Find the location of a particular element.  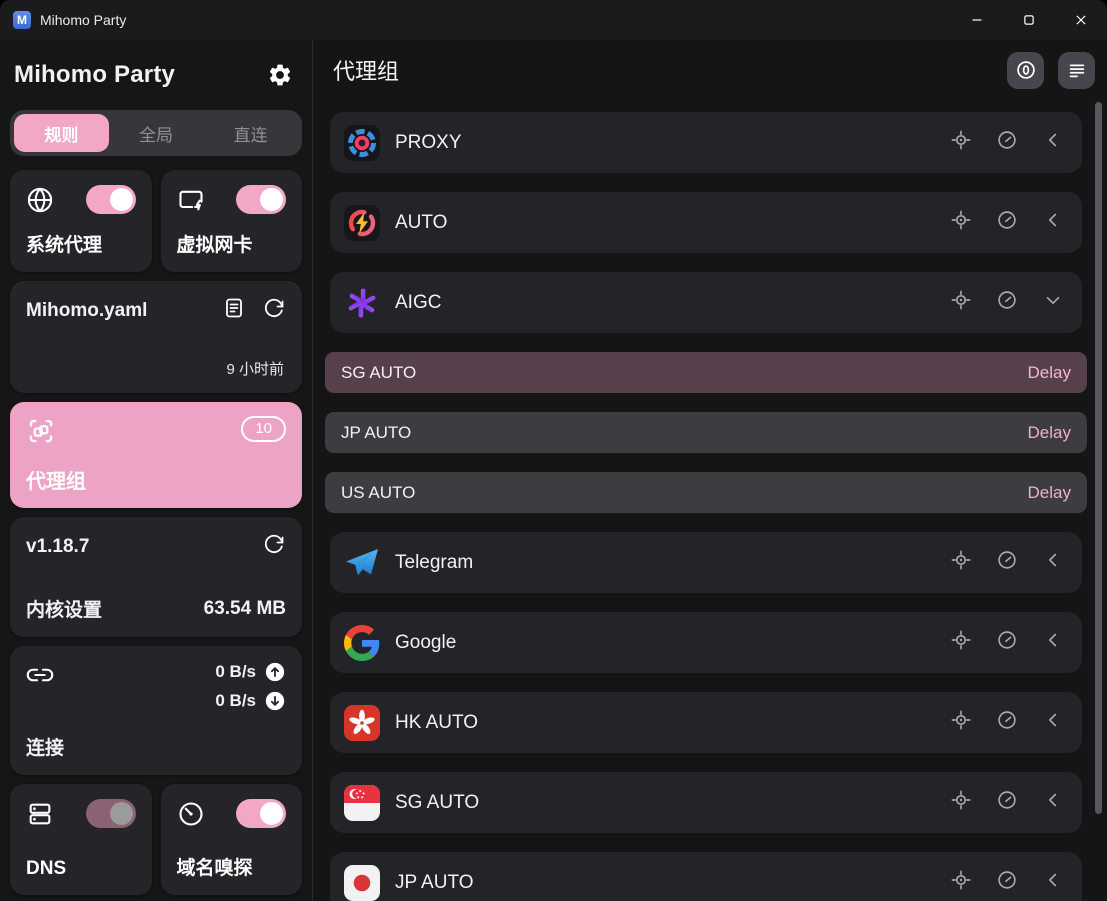

proxy-group-row: Telegram is located at coordinates (706, 562).